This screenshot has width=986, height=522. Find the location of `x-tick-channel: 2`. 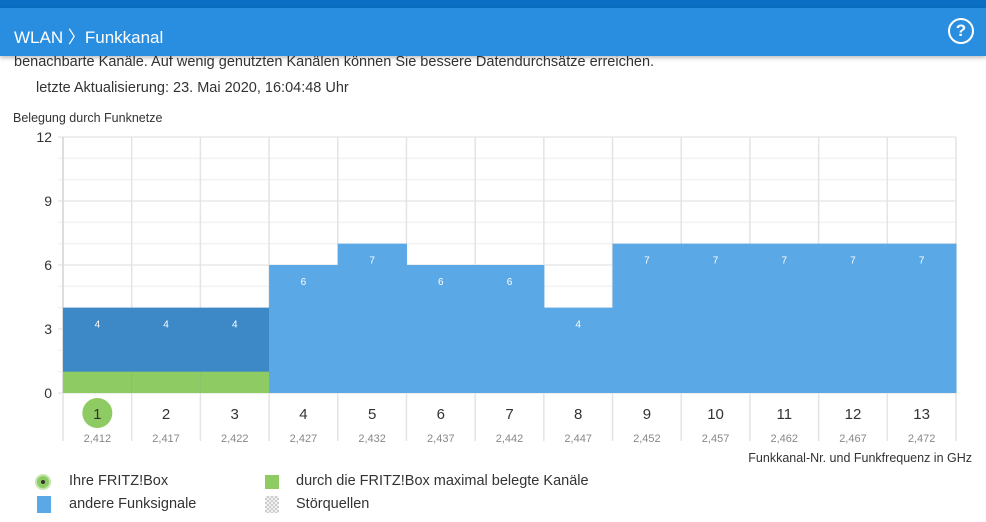

x-tick-channel: 2 is located at coordinates (166, 414).